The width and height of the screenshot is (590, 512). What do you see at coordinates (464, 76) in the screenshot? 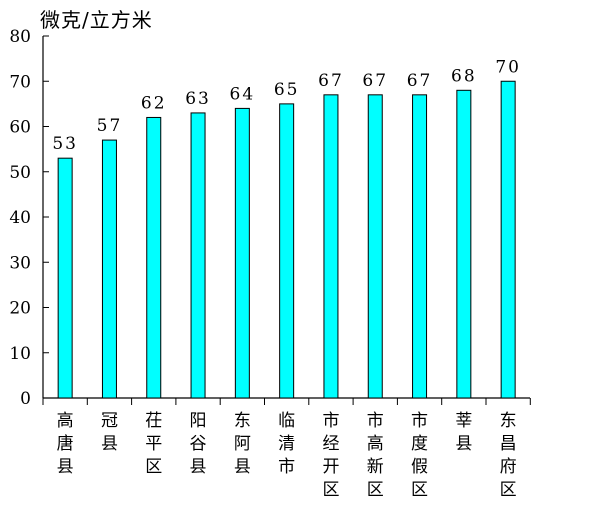
I see `data-label: 68` at bounding box center [464, 76].